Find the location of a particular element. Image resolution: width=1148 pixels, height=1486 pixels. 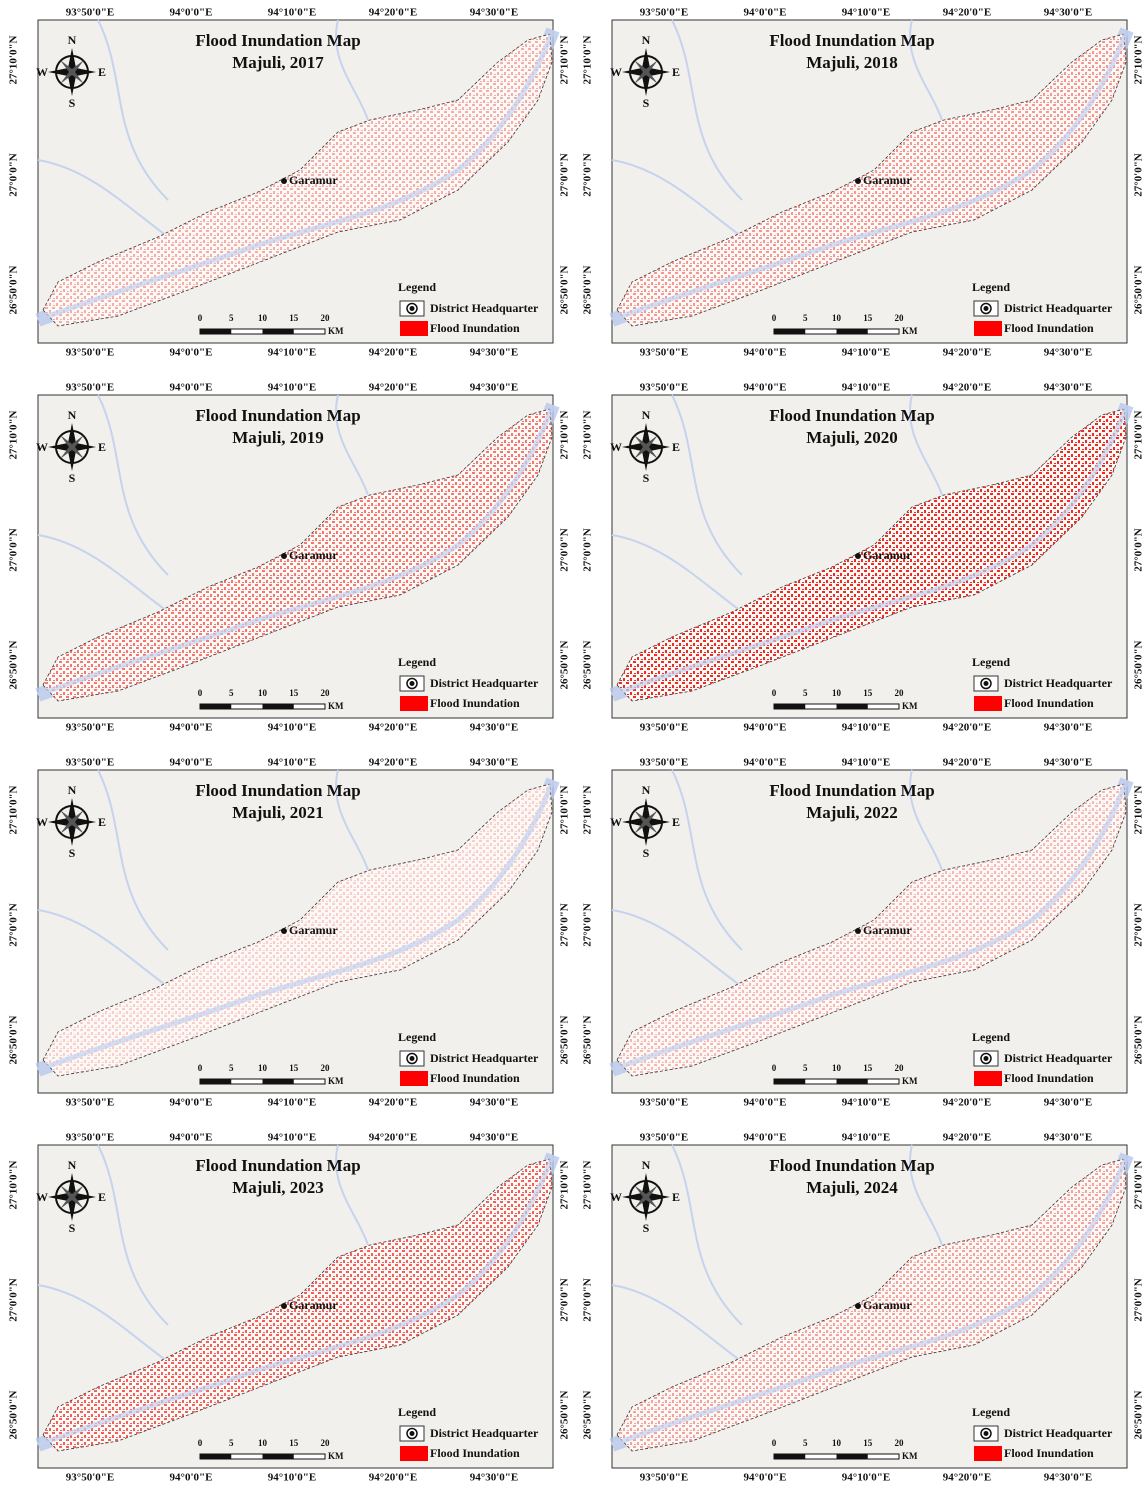

compass-star-diagonal is located at coordinates (646, 72).